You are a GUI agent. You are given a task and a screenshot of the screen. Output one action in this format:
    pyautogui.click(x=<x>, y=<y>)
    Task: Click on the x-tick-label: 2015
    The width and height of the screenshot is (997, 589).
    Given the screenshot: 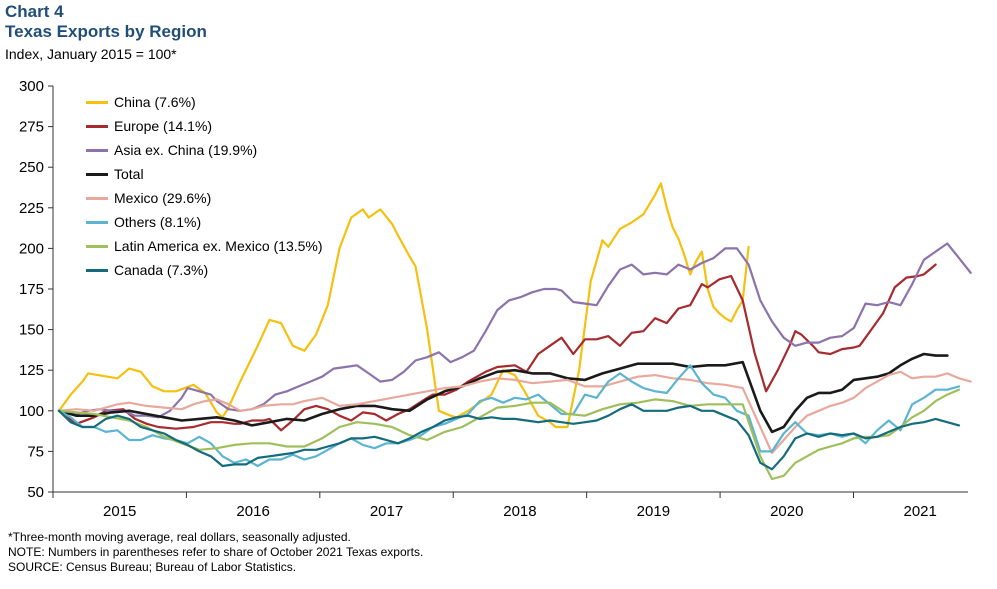 What is the action you would take?
    pyautogui.click(x=119, y=511)
    